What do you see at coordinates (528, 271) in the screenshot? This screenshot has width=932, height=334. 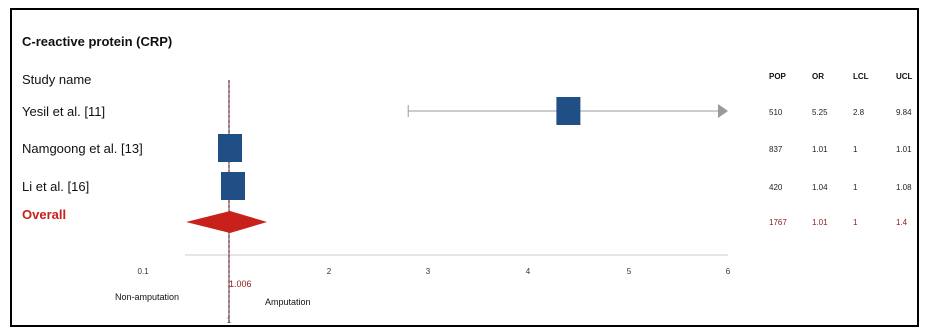 I see `x-tick-label: 4` at bounding box center [528, 271].